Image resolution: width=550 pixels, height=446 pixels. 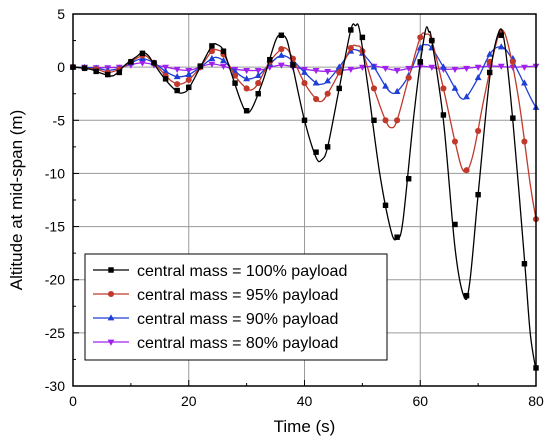 What do you see at coordinates (189, 401) in the screenshot?
I see `x-tick-label: 20` at bounding box center [189, 401].